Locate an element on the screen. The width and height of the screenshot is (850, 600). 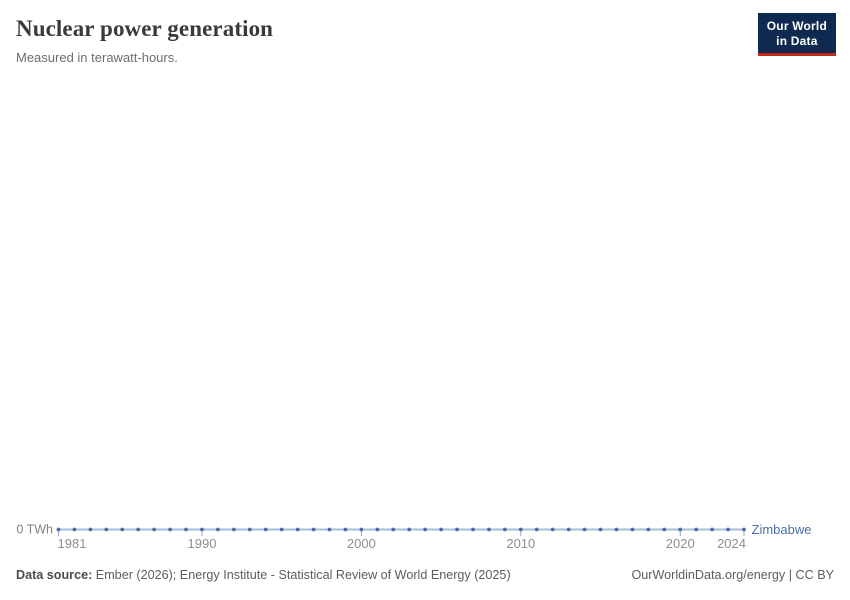
y-axis-zero-label: 0 TWh is located at coordinates (34, 530).